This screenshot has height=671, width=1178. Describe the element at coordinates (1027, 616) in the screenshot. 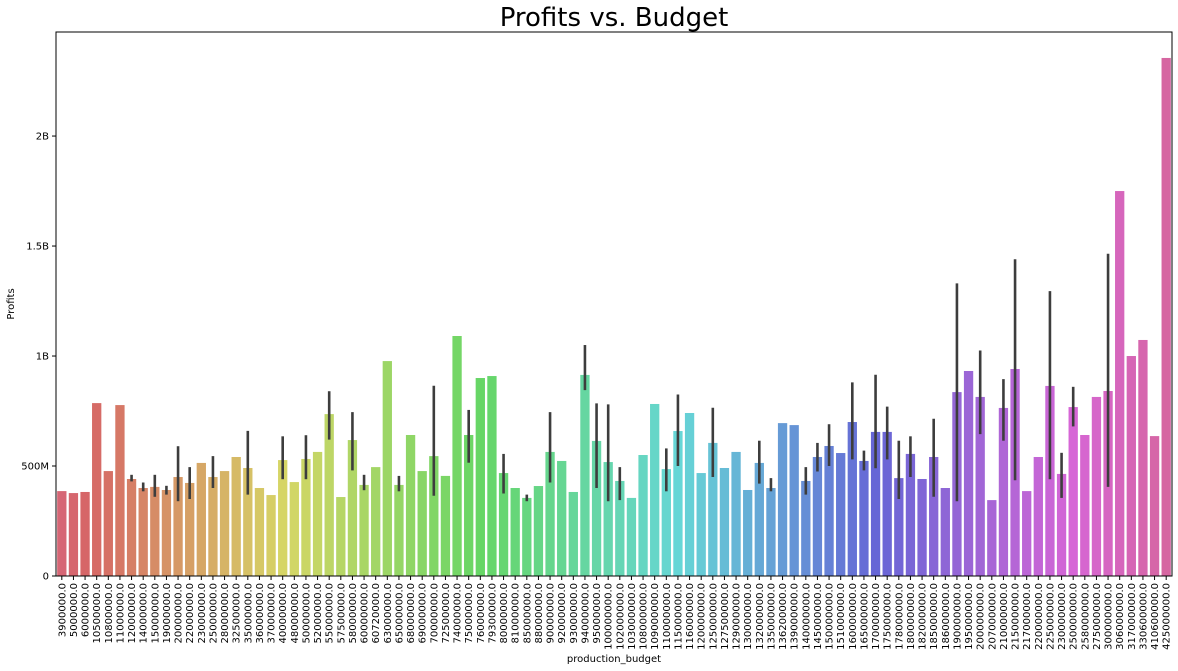

I see `x-tick-label: 217000000.0` at that location.